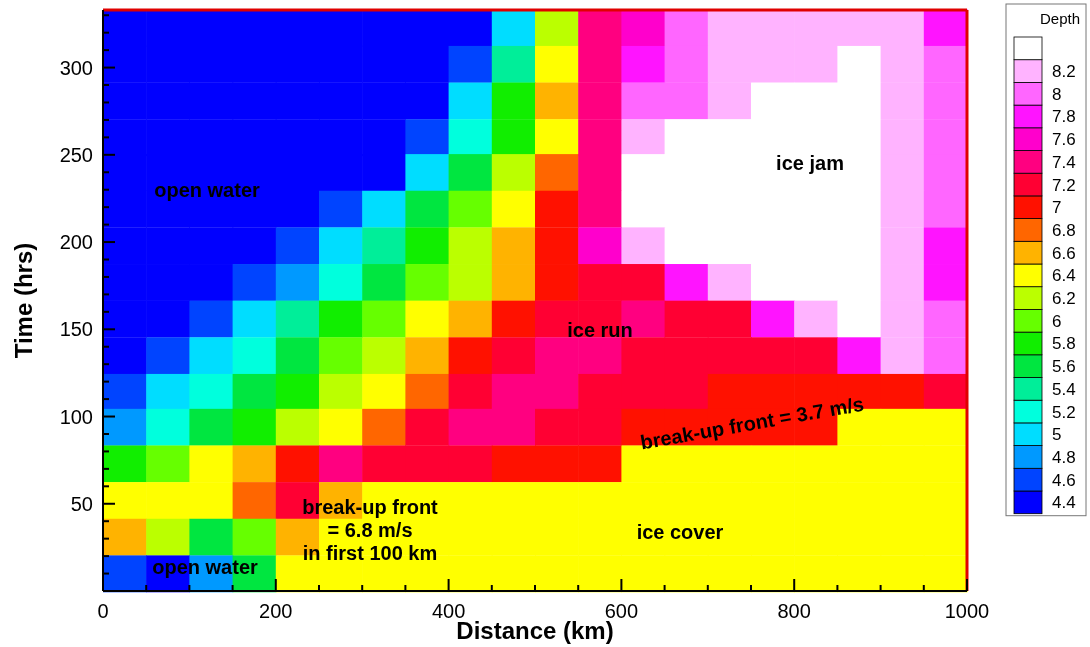 The image size is (1090, 647). Describe the element at coordinates (76, 67) in the screenshot. I see `y-tick-label: 300` at that location.